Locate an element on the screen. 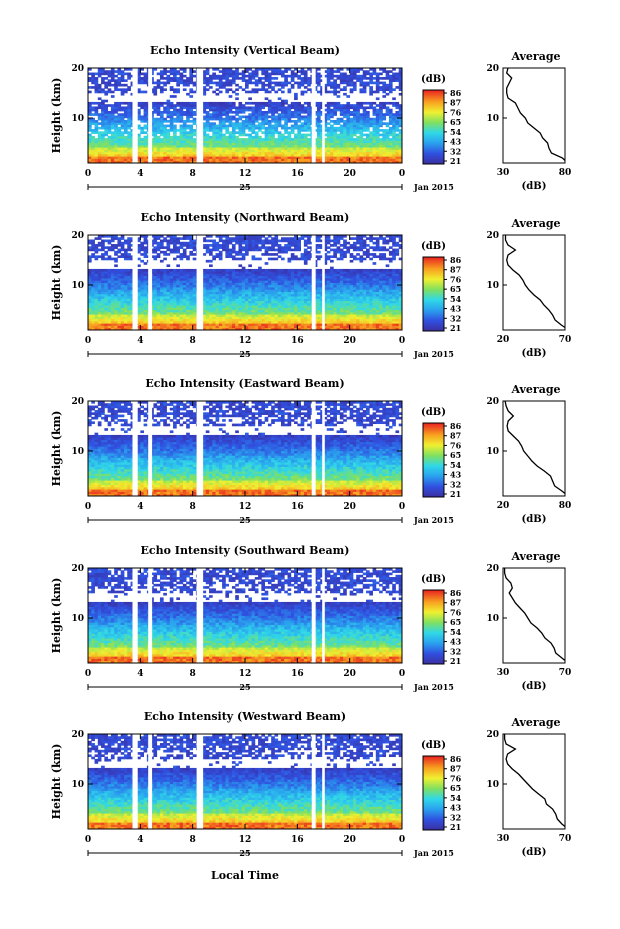 Image resolution: width=620 pixels, height=929 pixels. colorbar is located at coordinates (433, 793).